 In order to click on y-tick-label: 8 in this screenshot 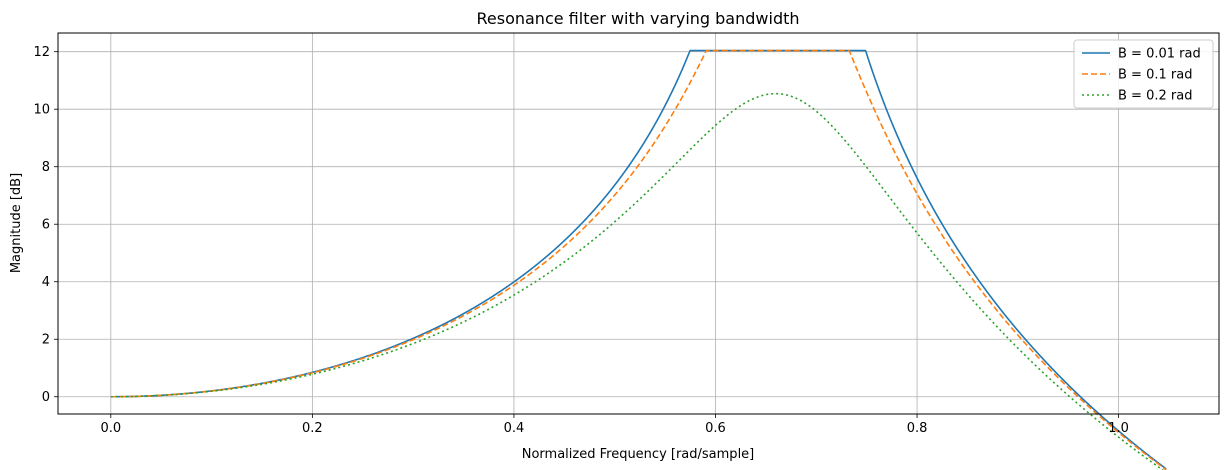, I will do `click(46, 167)`.